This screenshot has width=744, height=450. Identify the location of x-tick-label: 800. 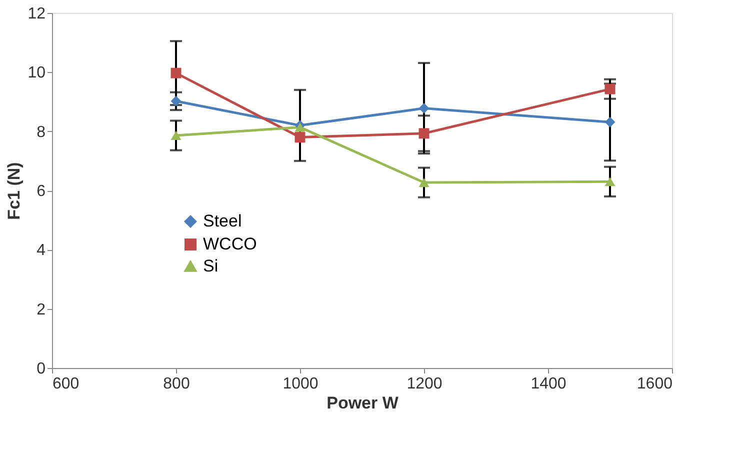
(176, 384).